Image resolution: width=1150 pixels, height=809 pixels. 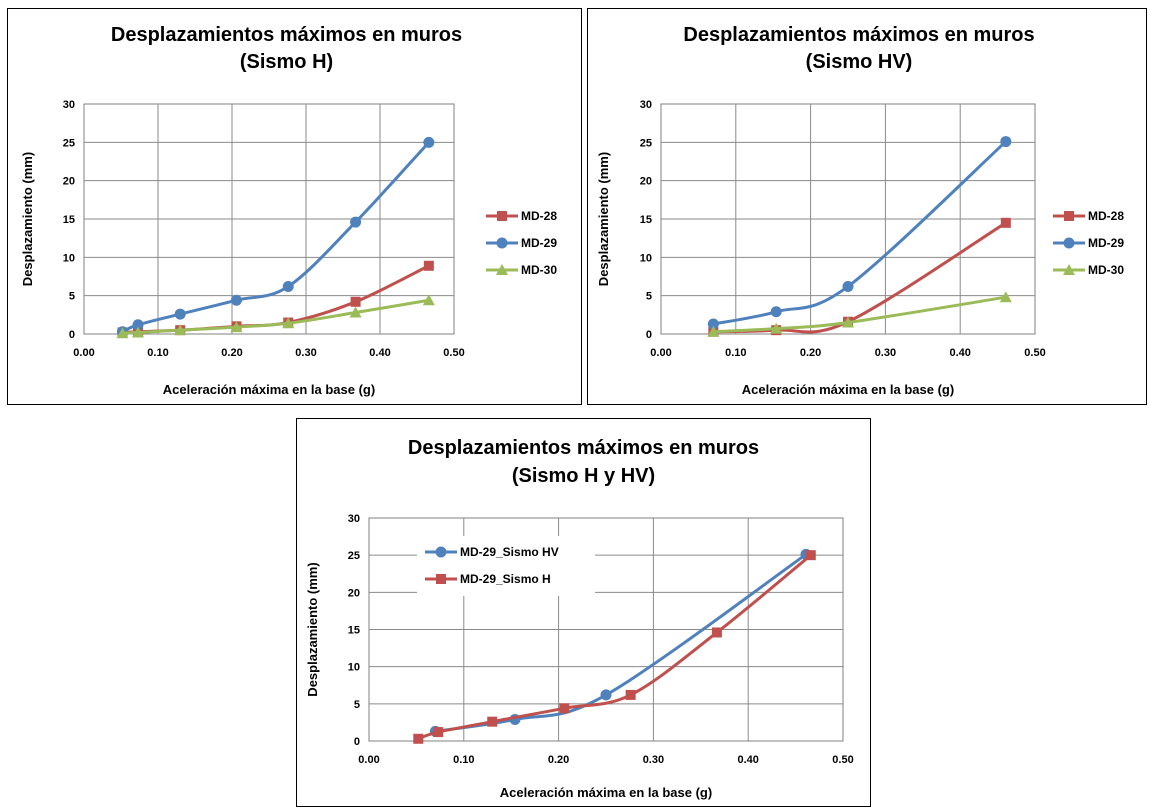 I want to click on legend-item: MD-29_Sismo HV, so click(x=492, y=552).